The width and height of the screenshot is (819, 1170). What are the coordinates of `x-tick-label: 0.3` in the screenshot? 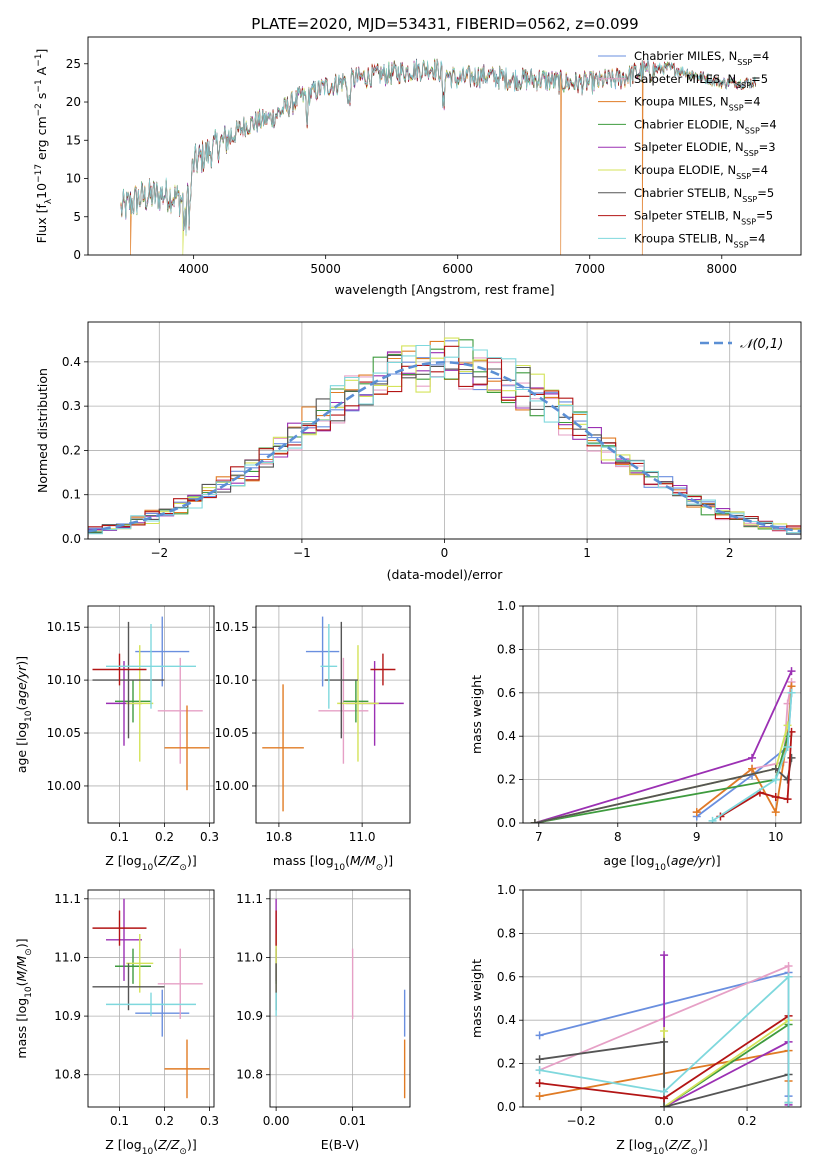 It's located at (209, 1121).